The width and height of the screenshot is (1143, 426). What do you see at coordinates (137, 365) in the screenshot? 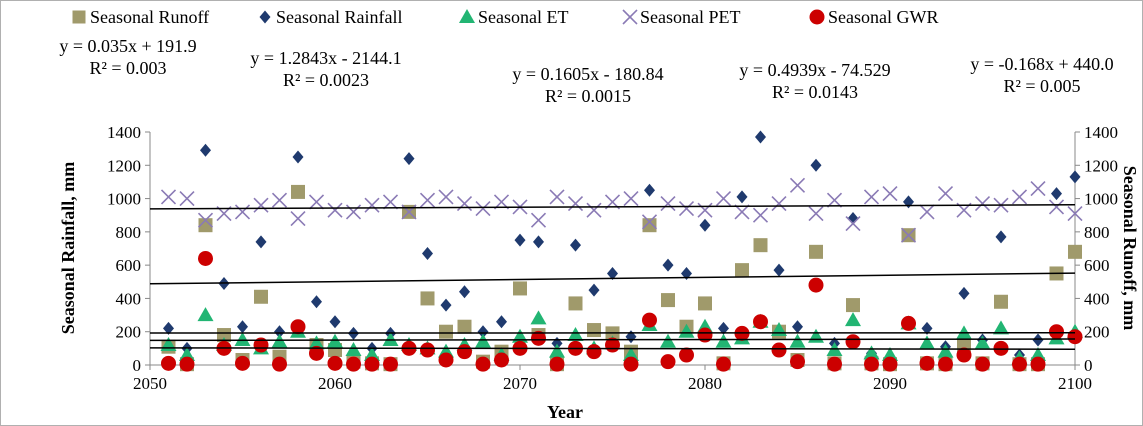
I see `y-tick-label: 0` at bounding box center [137, 365].